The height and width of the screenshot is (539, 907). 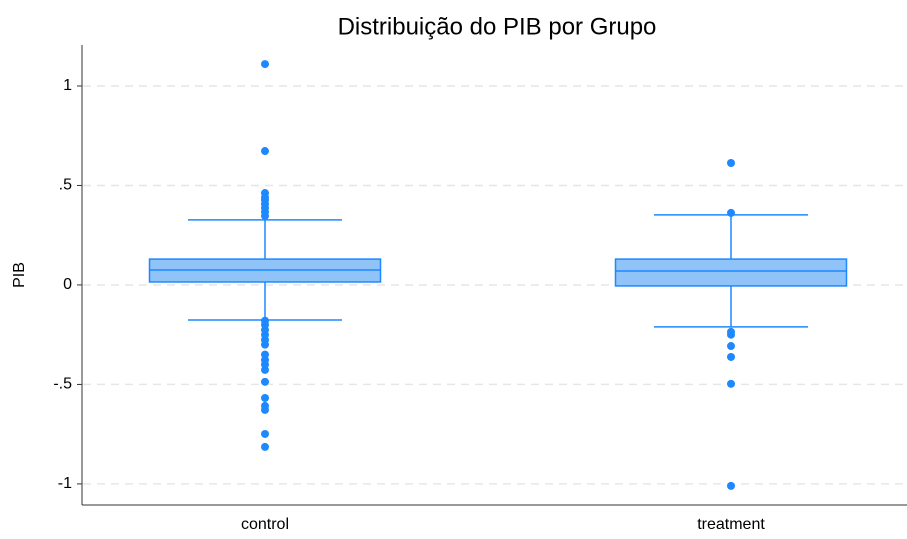 What do you see at coordinates (65, 483) in the screenshot?
I see `y-tick-label: -1` at bounding box center [65, 483].